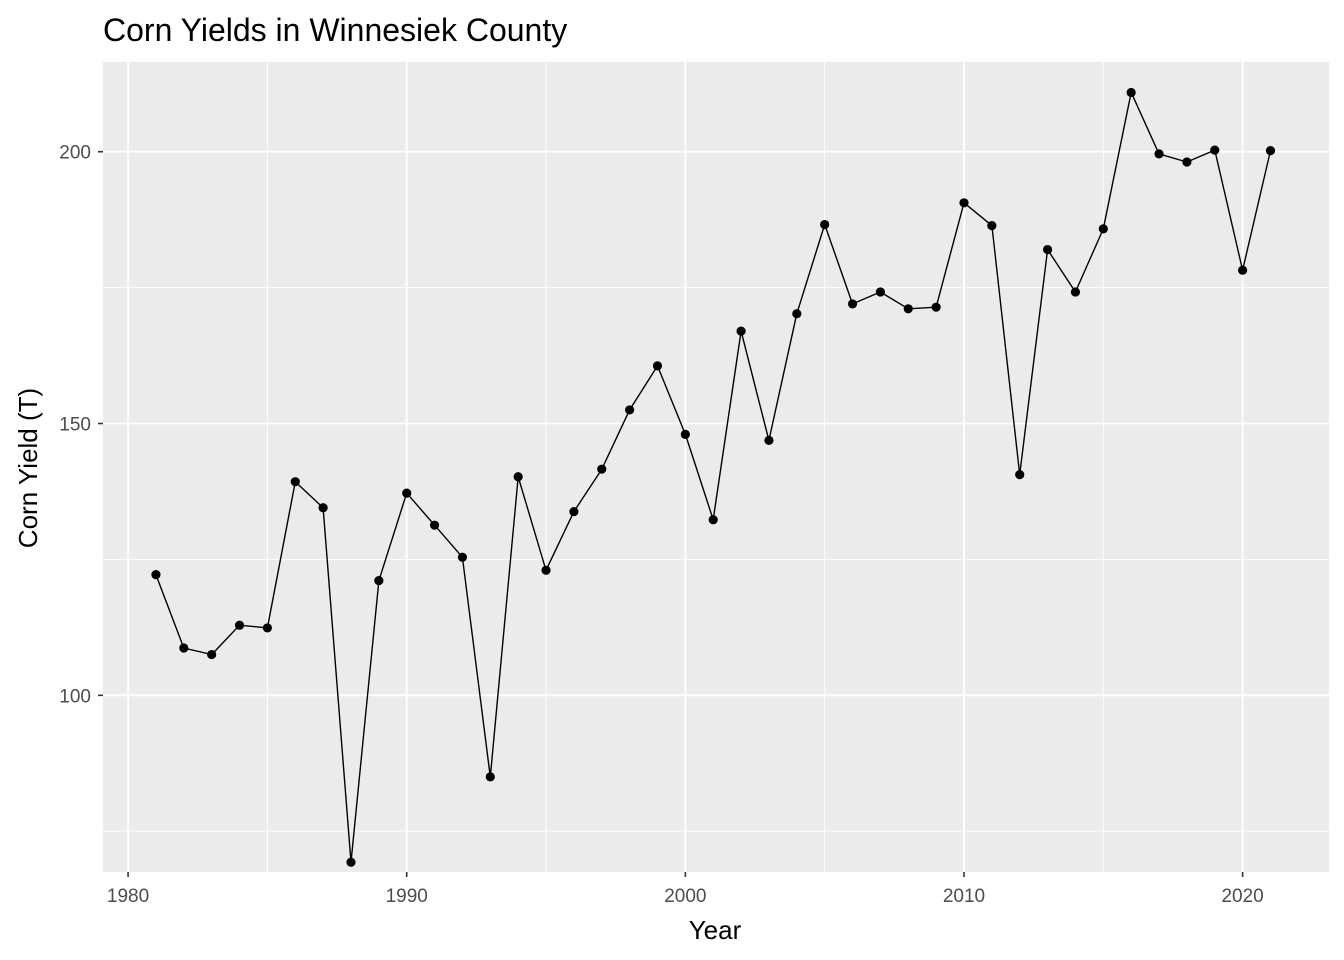 The image size is (1344, 960). Describe the element at coordinates (75, 153) in the screenshot. I see `y-tick-label: 200` at that location.